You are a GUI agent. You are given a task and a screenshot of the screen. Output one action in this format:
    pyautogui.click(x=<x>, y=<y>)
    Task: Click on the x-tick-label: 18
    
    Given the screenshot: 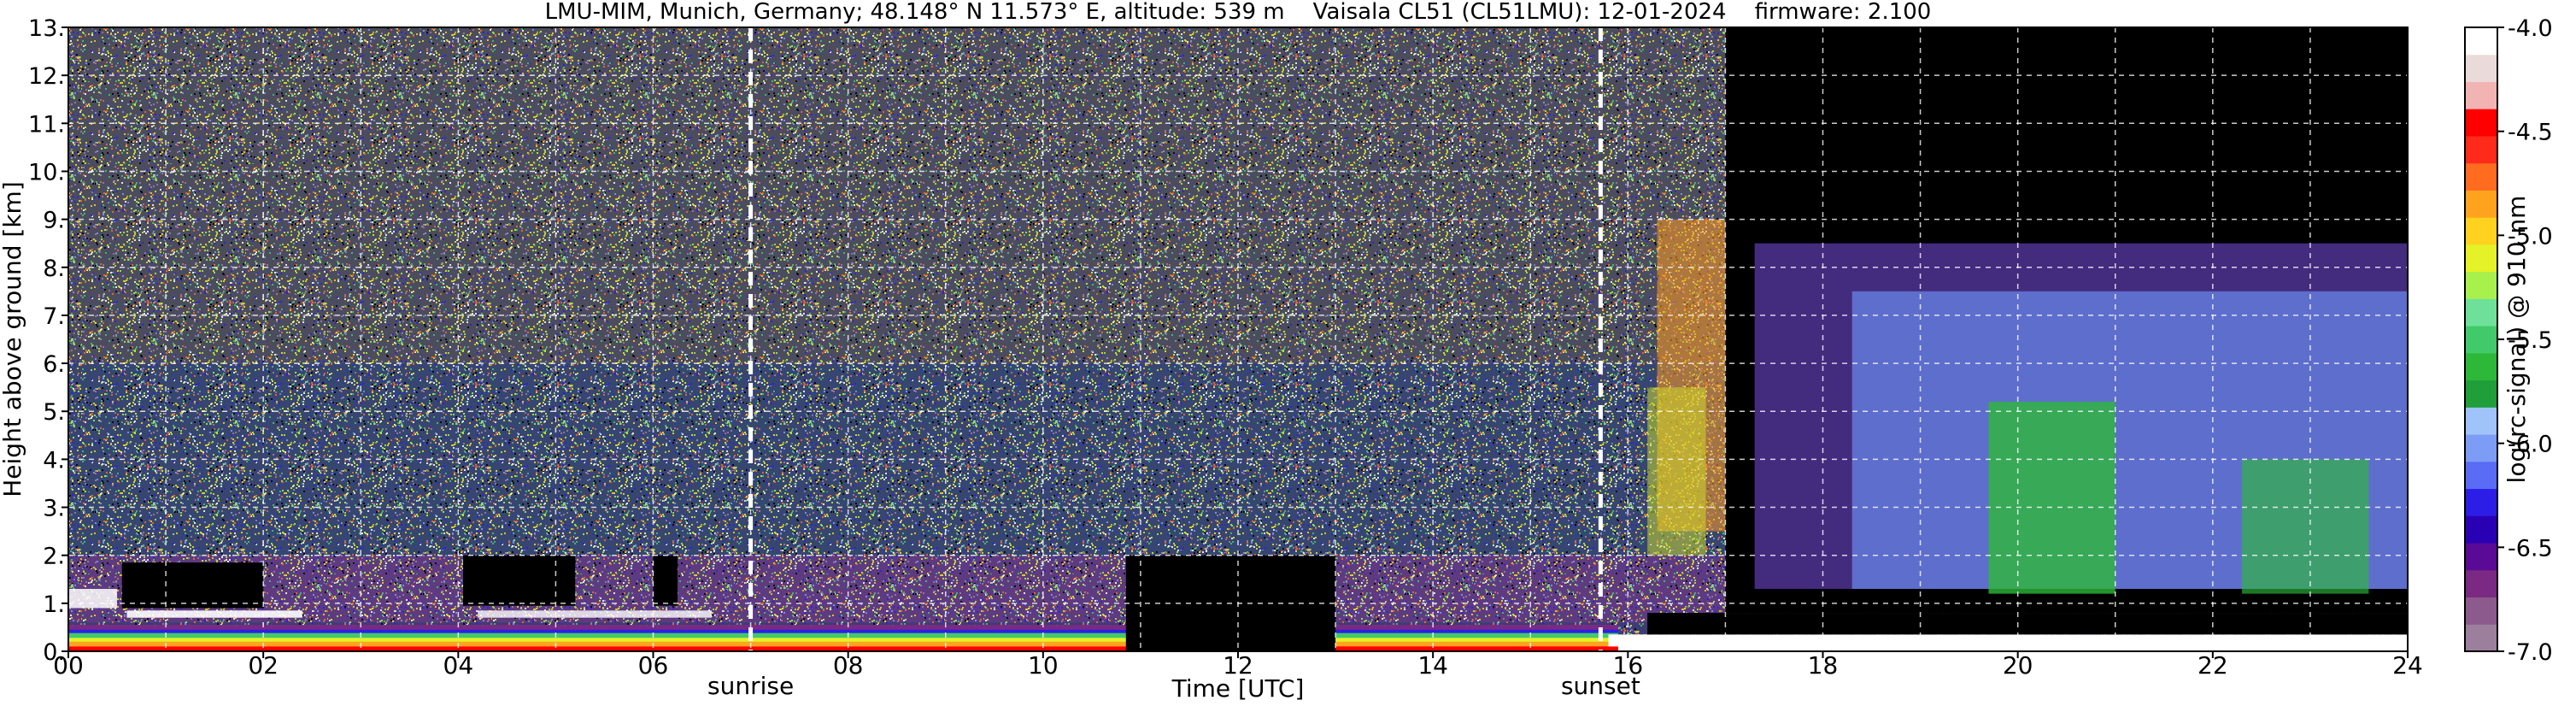 What is the action you would take?
    pyautogui.click(x=1824, y=665)
    